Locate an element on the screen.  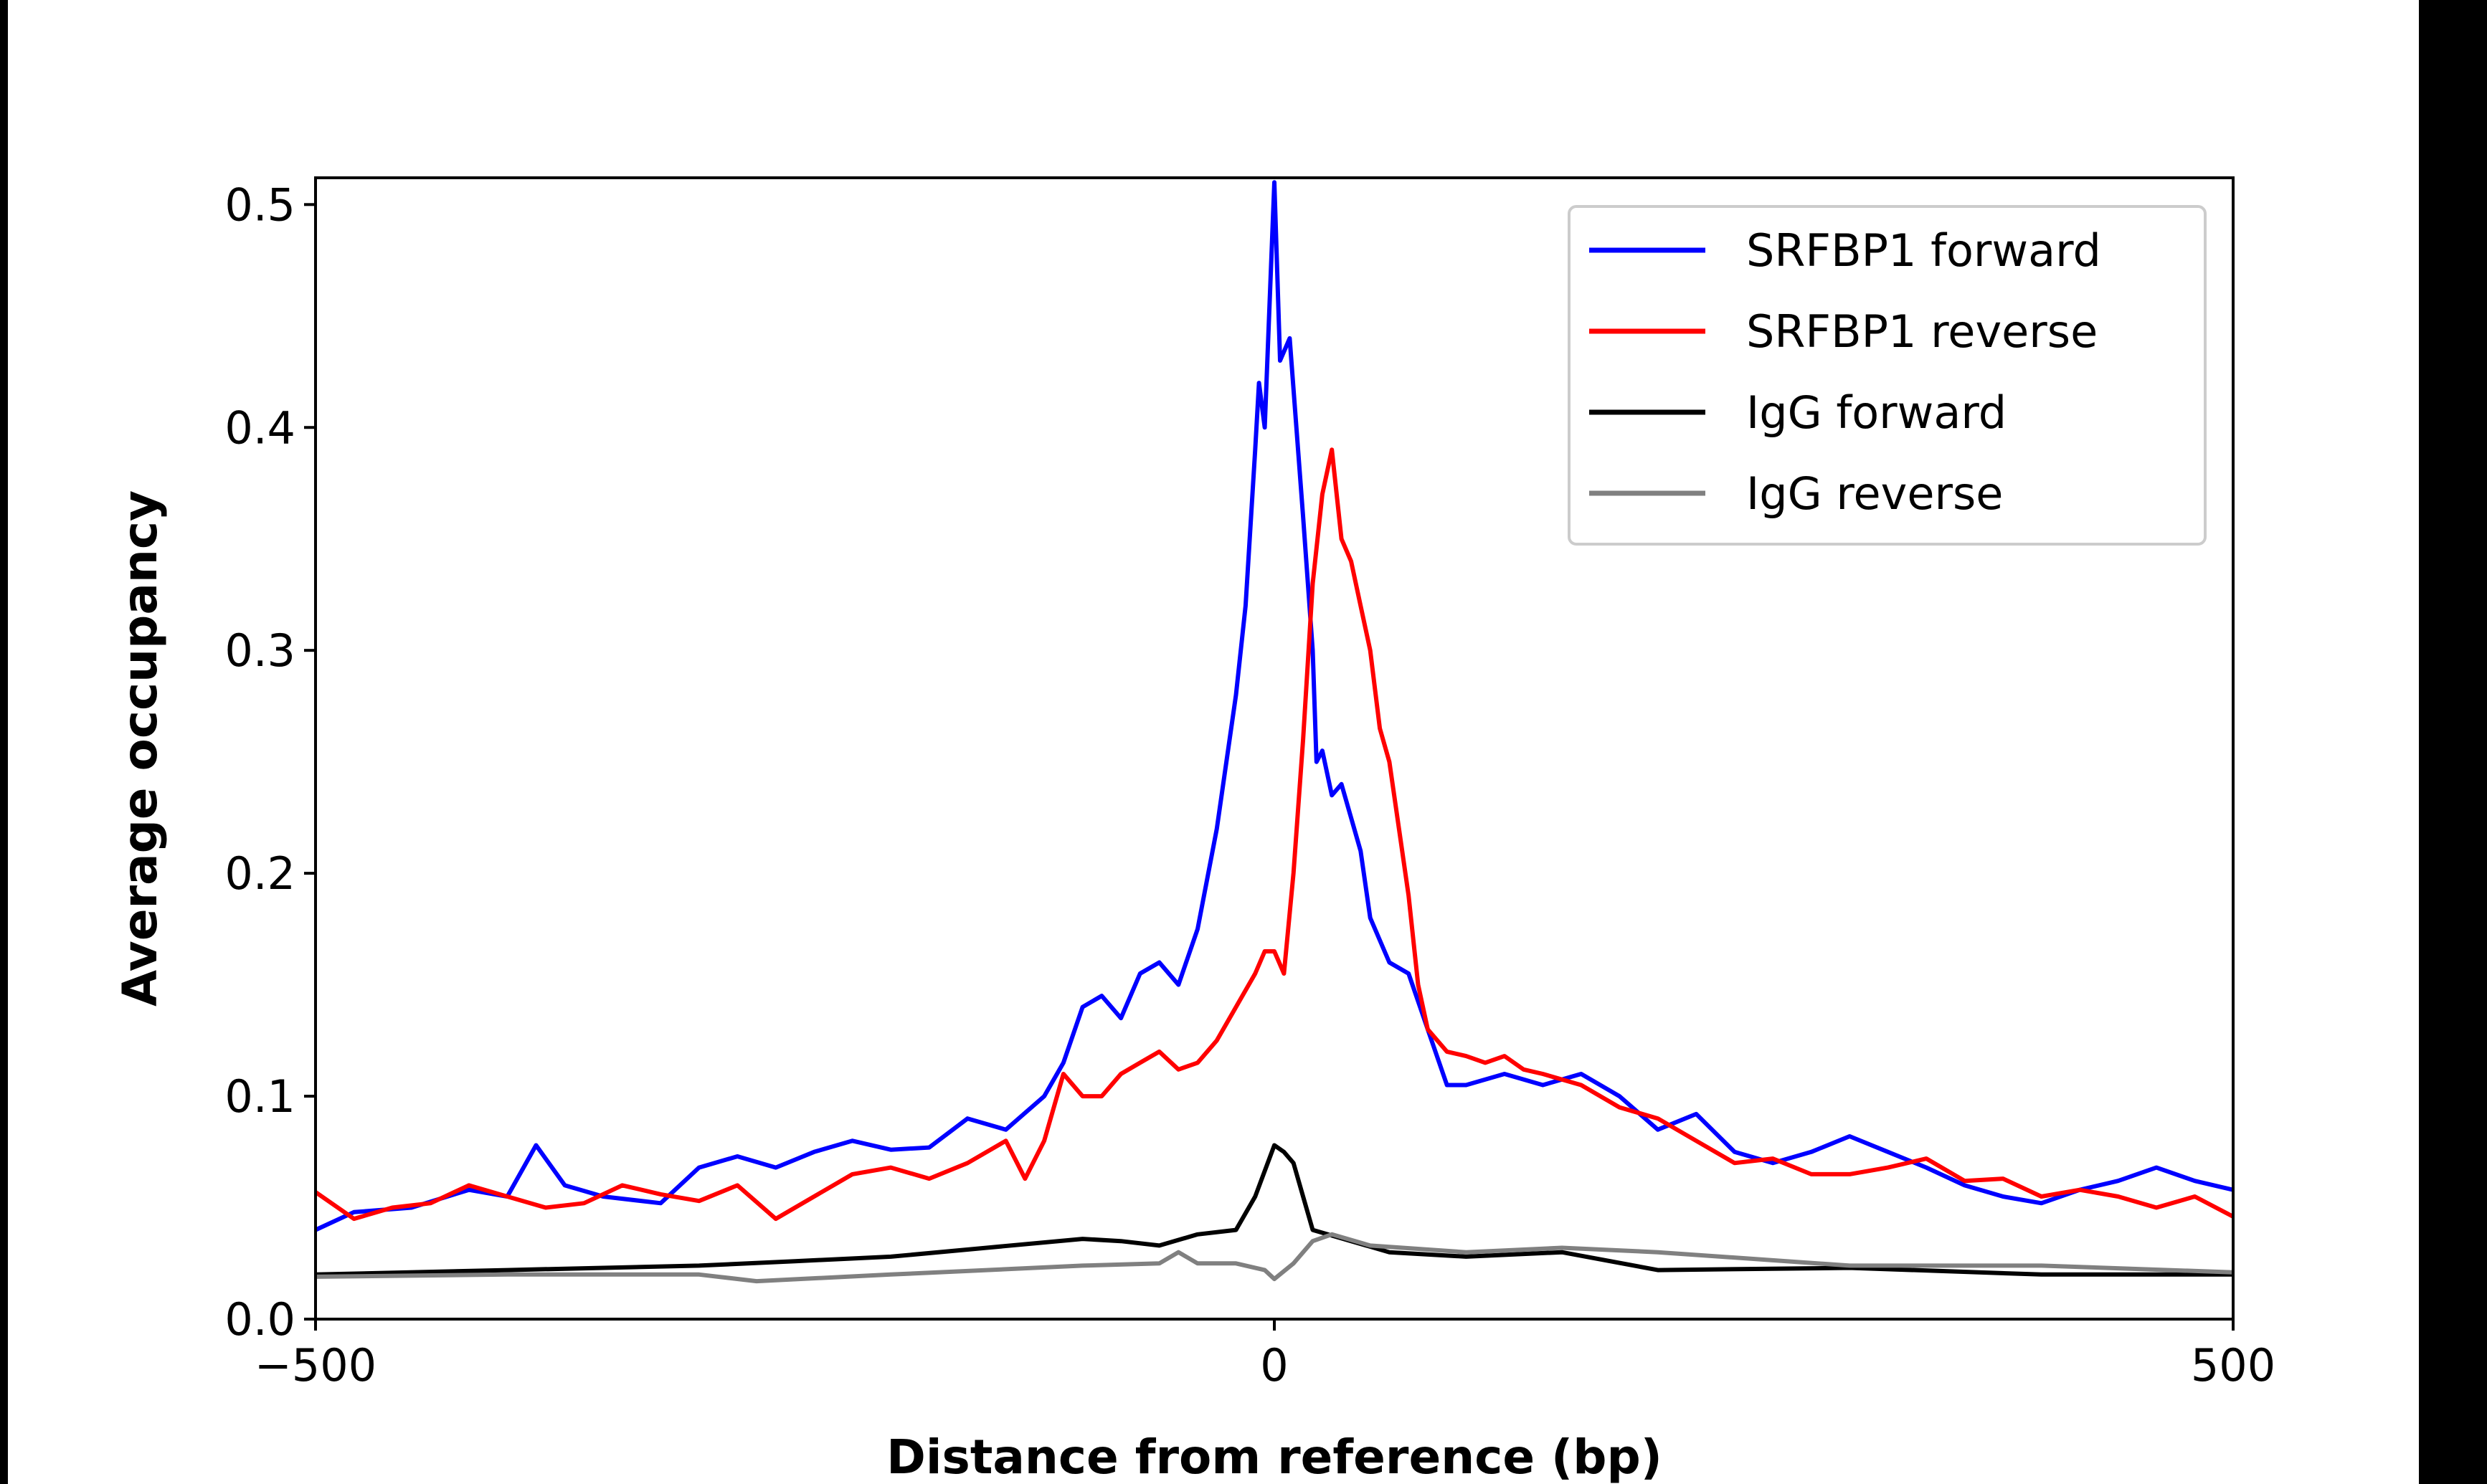
x-tick-label: 0 is located at coordinates (1274, 1366).